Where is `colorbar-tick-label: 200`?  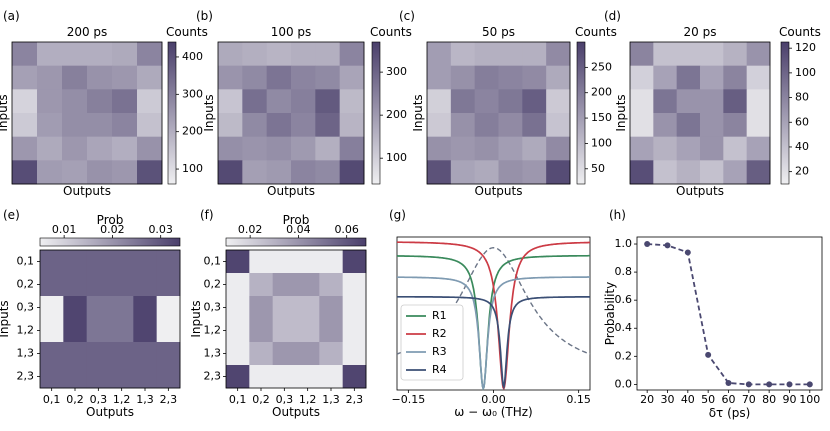
colorbar-tick-label: 200 is located at coordinates (192, 131).